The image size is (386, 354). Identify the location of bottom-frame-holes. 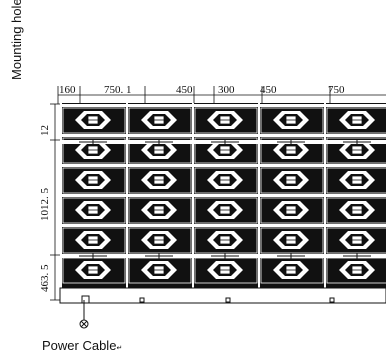
(208, 299).